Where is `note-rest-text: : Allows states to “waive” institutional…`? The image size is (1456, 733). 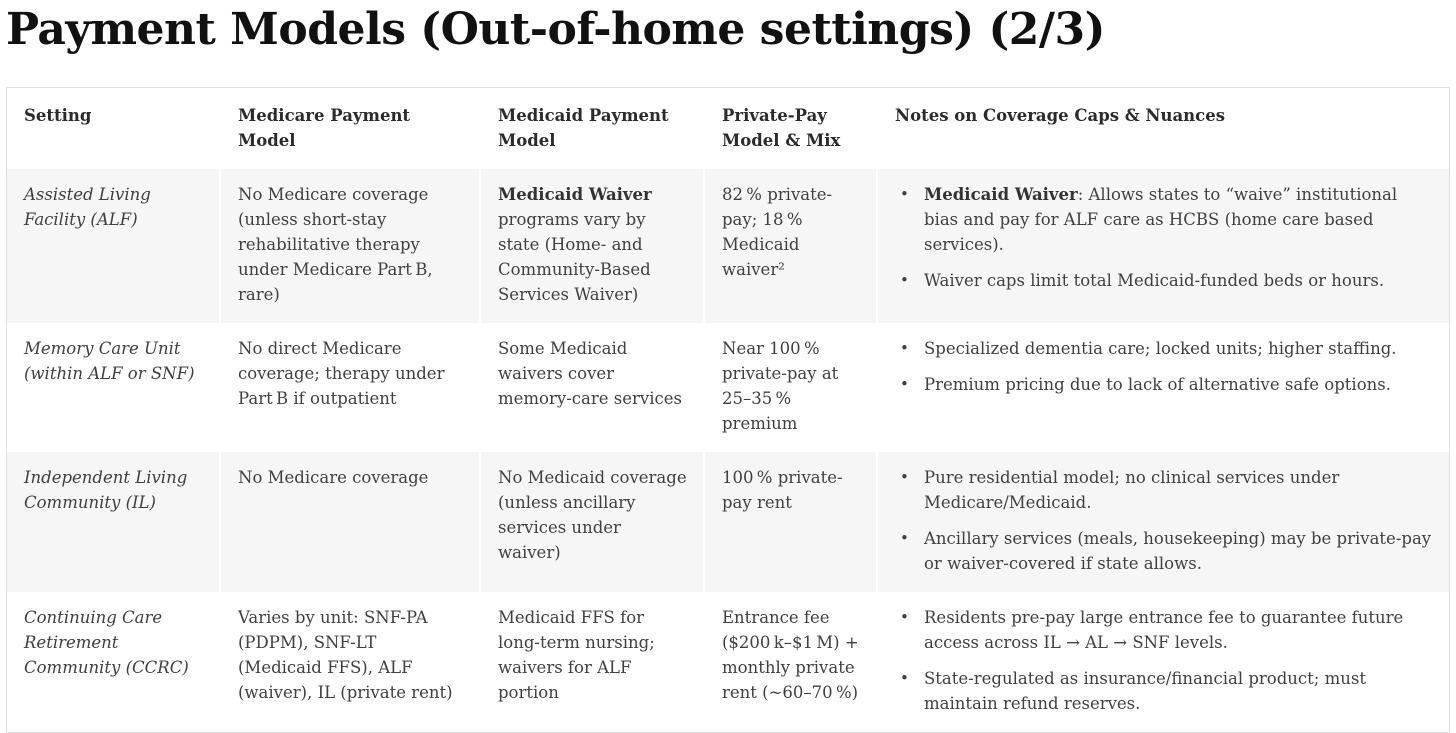
note-rest-text: : Allows states to “waive” institutional… is located at coordinates (1161, 219).